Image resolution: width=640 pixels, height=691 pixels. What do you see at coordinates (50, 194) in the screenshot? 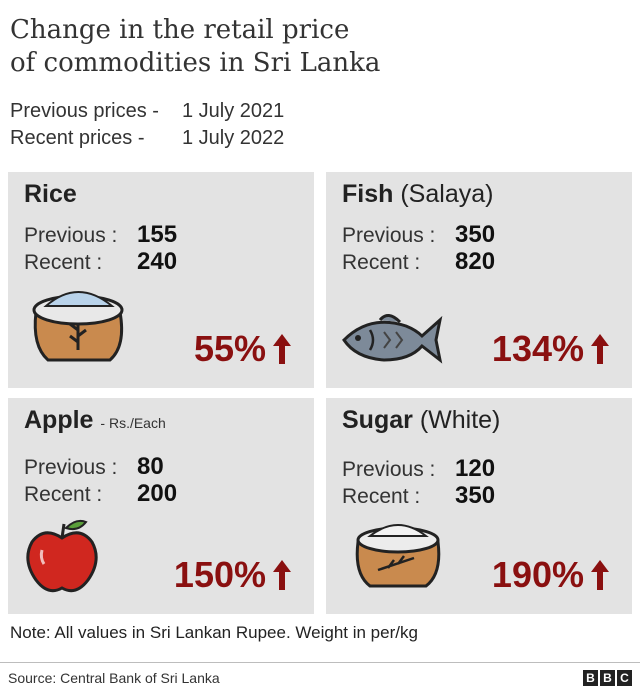
I see `commodity-name: Rice` at bounding box center [50, 194].